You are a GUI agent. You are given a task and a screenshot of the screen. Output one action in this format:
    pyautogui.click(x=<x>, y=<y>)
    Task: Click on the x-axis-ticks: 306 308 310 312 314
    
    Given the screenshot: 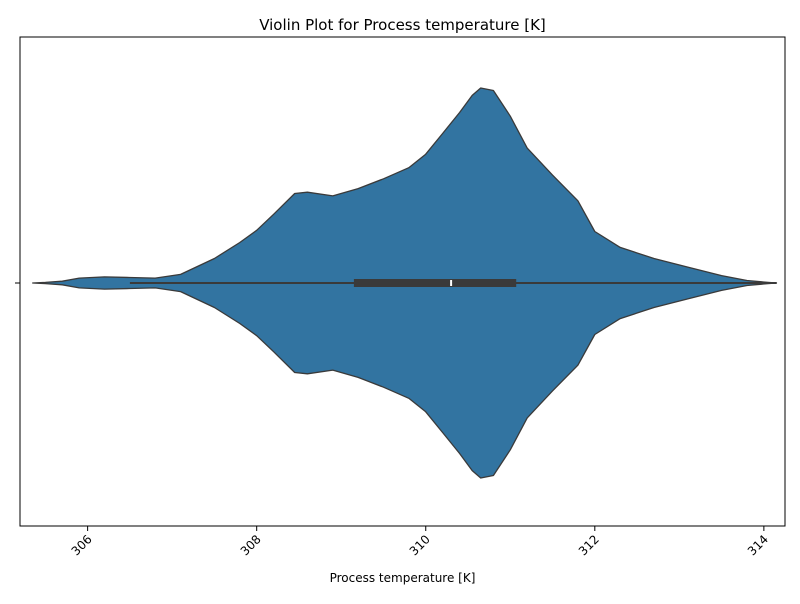 What is the action you would take?
    pyautogui.click(x=420, y=542)
    